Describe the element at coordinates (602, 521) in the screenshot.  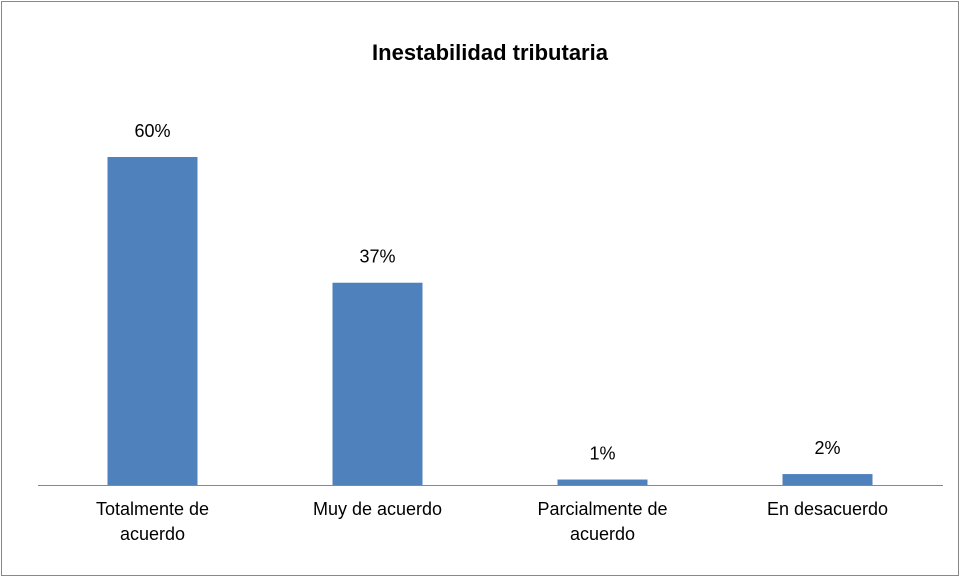
I see `x-tick-label: Parcialmente de acuerdo` at that location.